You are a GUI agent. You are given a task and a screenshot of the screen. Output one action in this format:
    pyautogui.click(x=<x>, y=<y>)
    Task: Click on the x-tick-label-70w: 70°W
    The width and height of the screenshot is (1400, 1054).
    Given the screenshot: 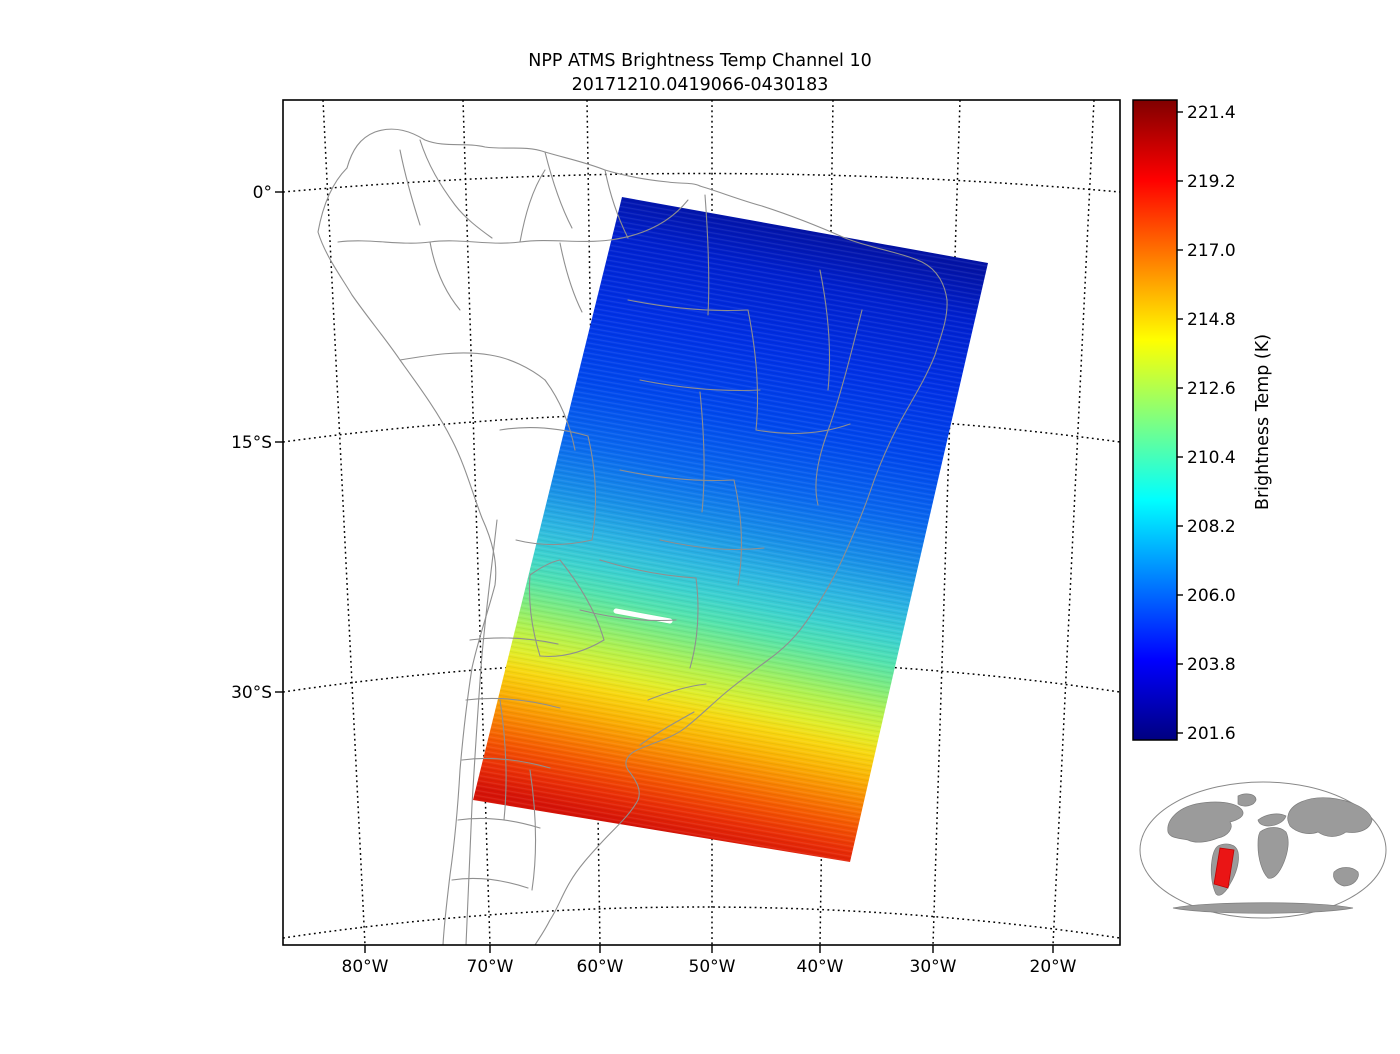 What is the action you would take?
    pyautogui.click(x=490, y=967)
    